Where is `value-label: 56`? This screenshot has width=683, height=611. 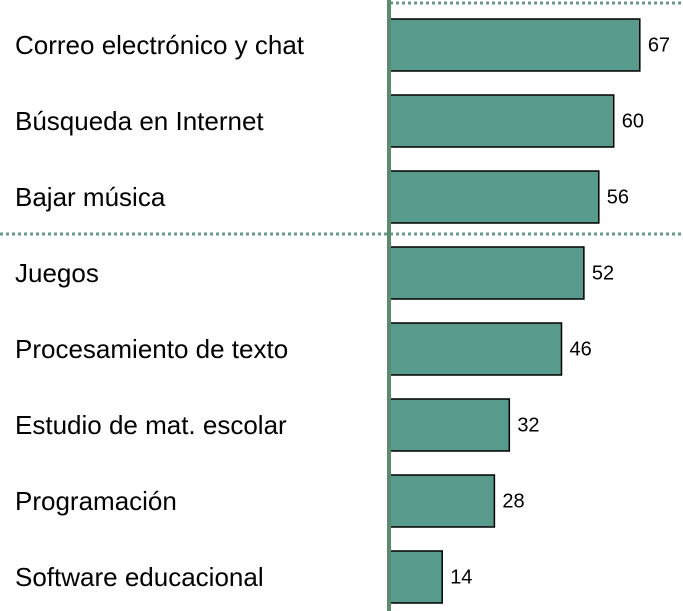 value-label: 56 is located at coordinates (618, 197).